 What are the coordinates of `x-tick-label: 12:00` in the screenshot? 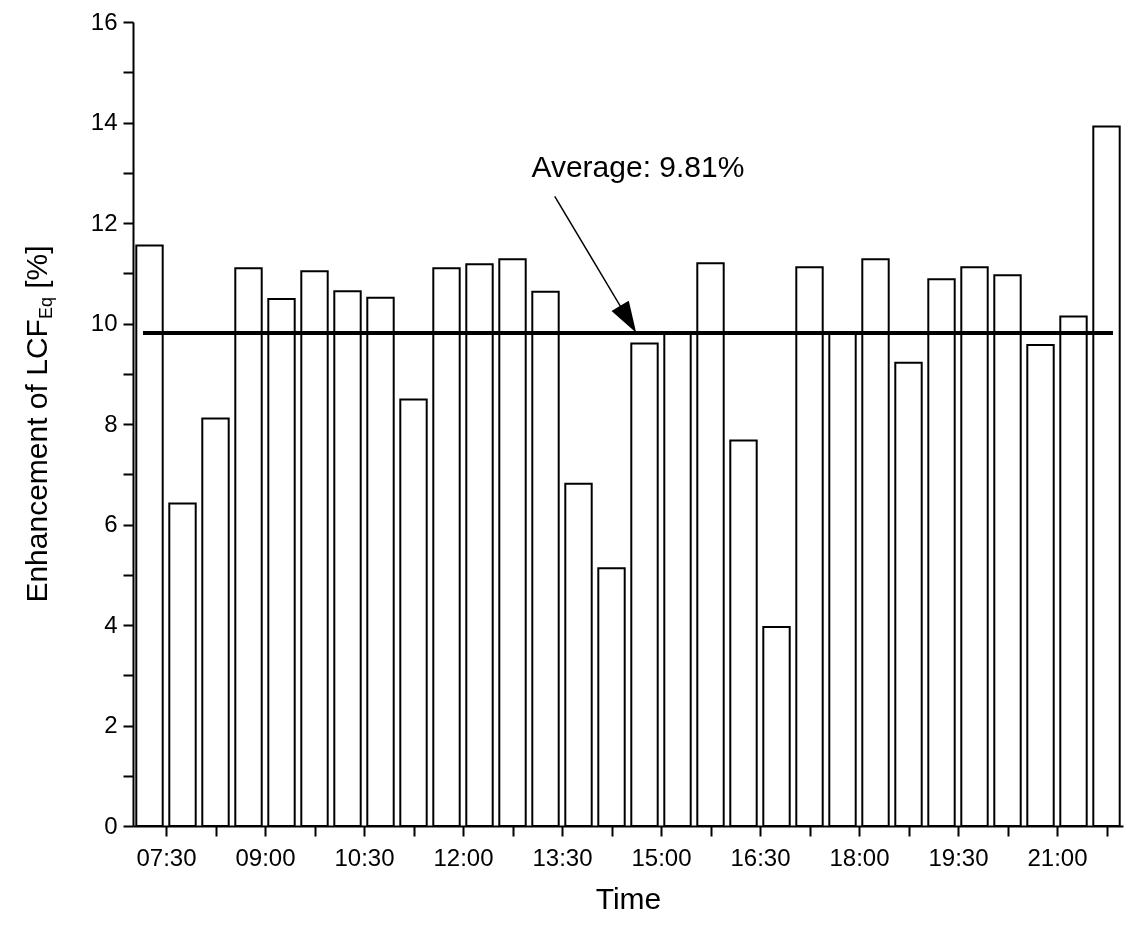 It's located at (463, 857).